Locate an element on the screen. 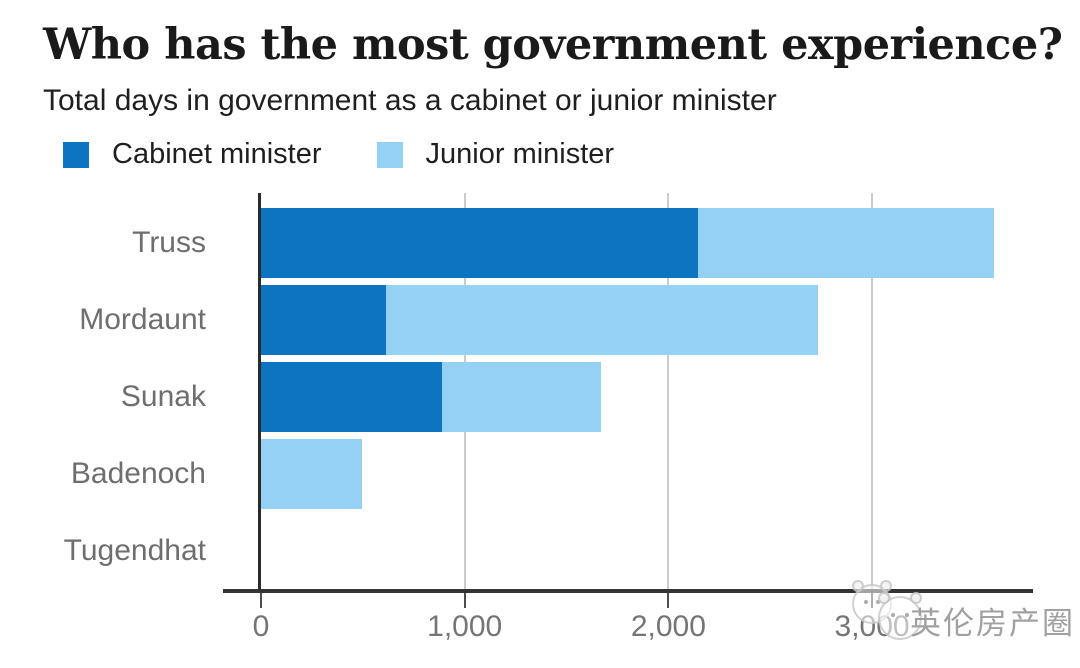  x-tick-mark-2000 is located at coordinates (668, 600).